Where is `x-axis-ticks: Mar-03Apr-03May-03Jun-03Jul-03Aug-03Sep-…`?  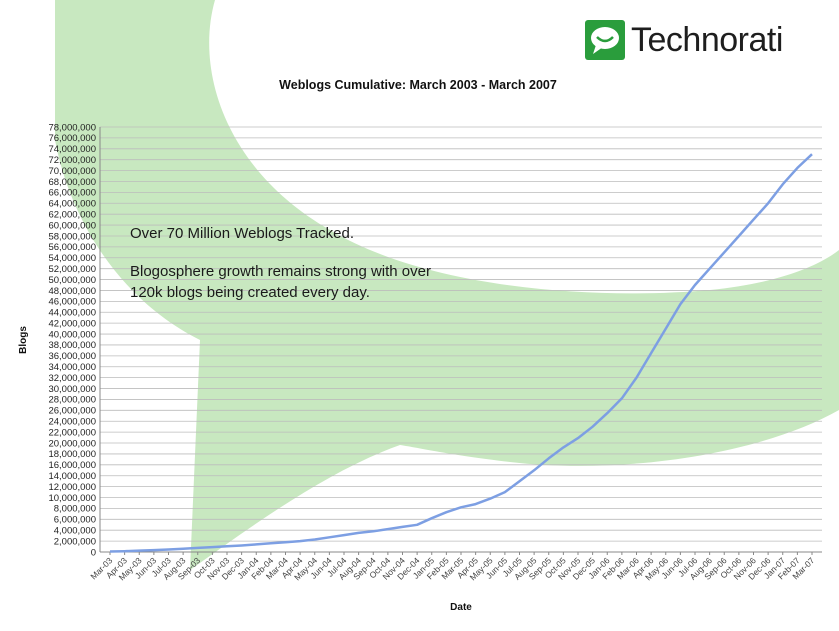
x-axis-ticks: Mar-03Apr-03May-03Jun-03Jul-03Aug-03Sep-… is located at coordinates (452, 567).